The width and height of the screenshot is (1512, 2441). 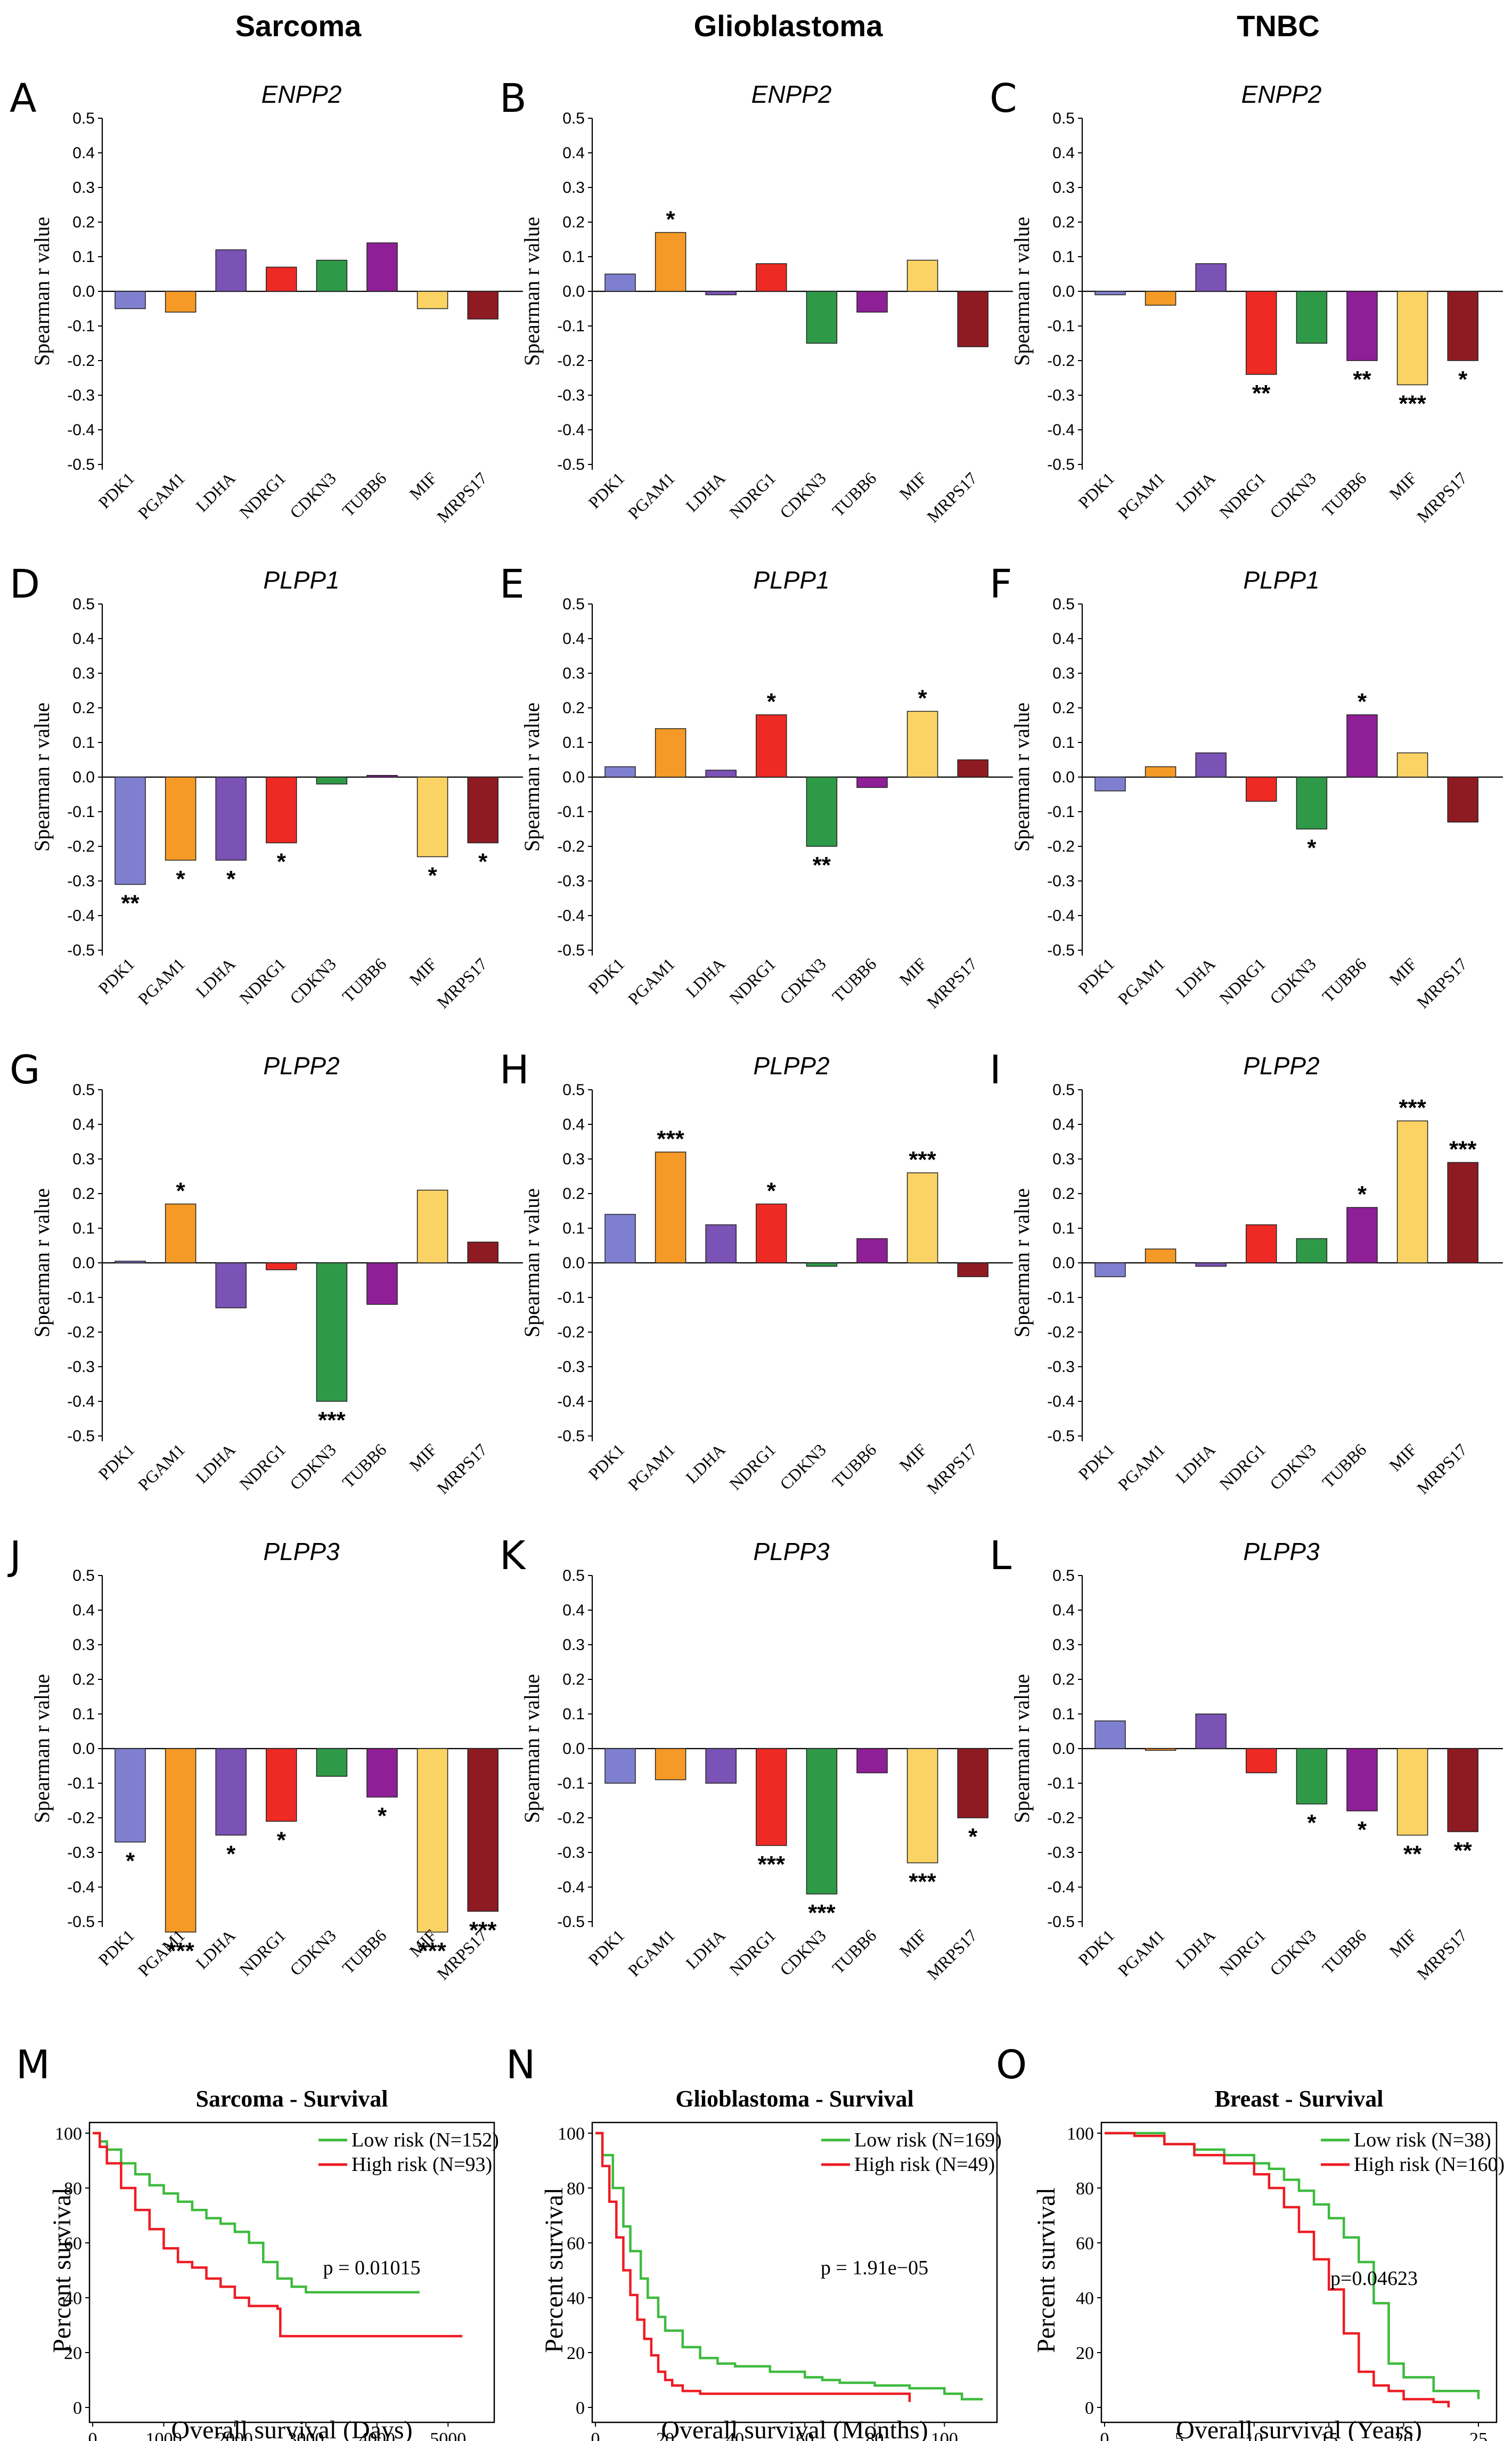 What do you see at coordinates (576, 2298) in the screenshot?
I see `y-tick-label: 40` at bounding box center [576, 2298].